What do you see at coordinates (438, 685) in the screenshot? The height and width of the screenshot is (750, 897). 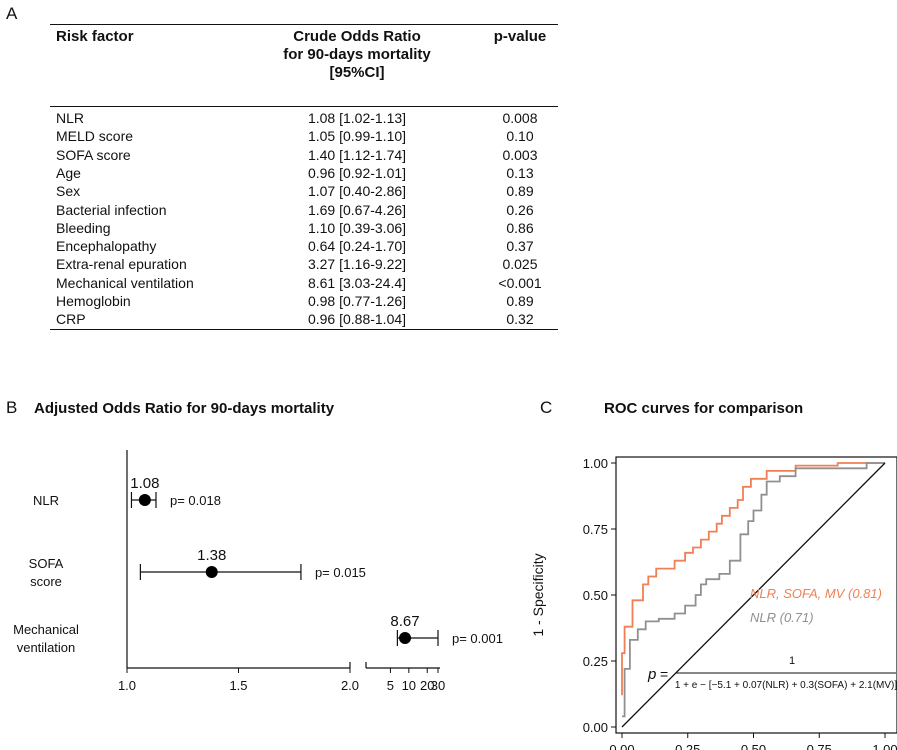 I see `forest-x-tick-label: 30` at bounding box center [438, 685].